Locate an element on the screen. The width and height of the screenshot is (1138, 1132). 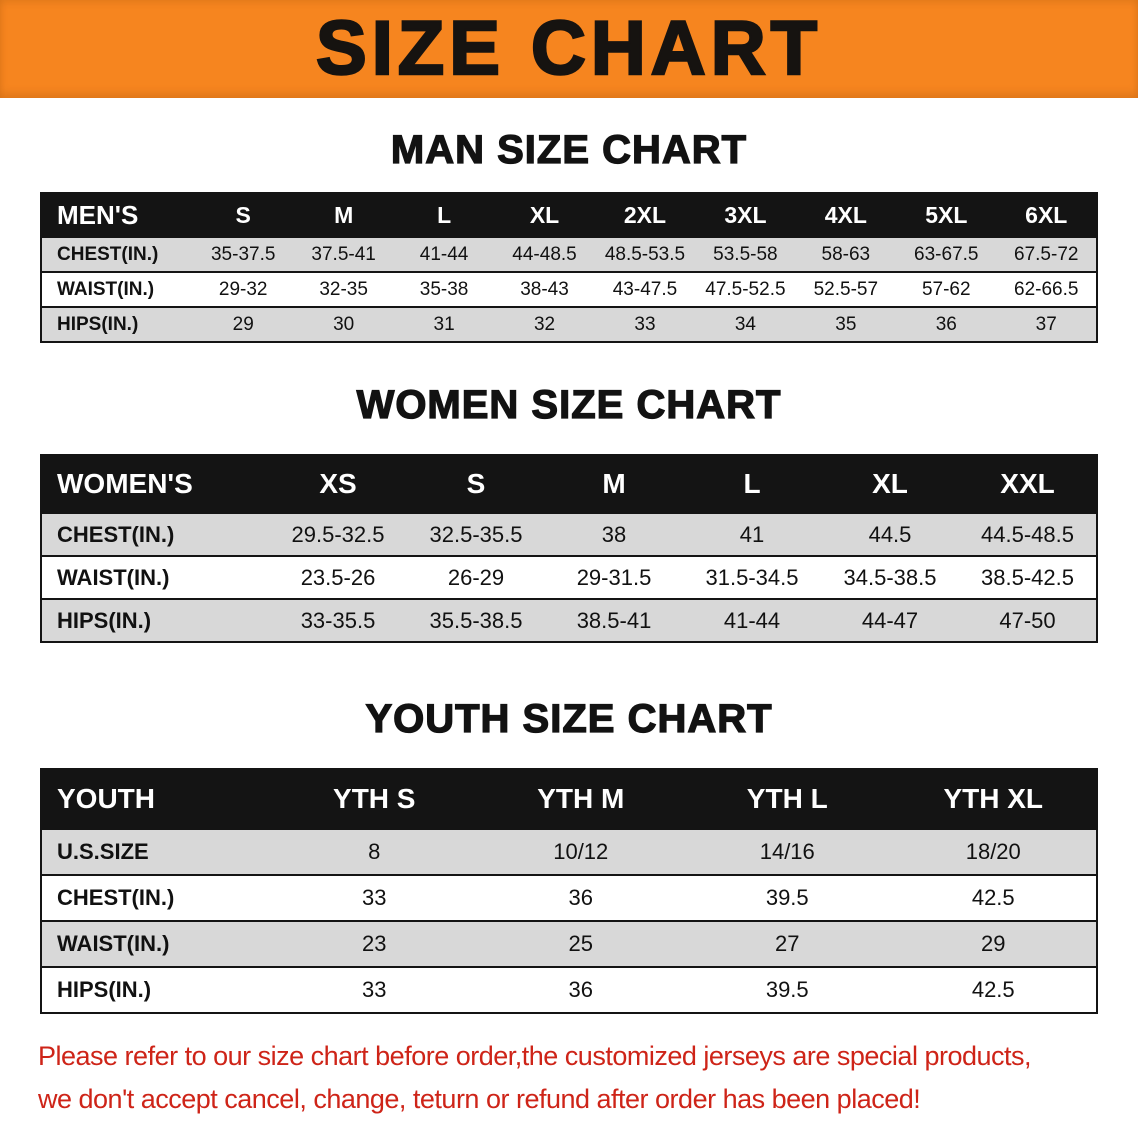
size-value-cell: 34.5-38.5 is located at coordinates (890, 577).